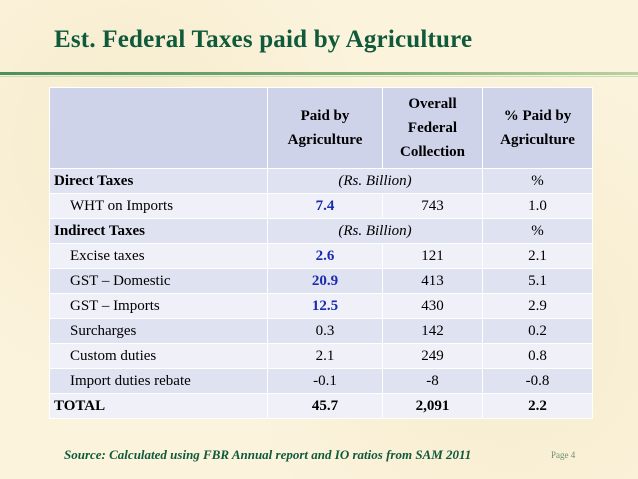 This screenshot has width=638, height=479. What do you see at coordinates (325, 306) in the screenshot?
I see `paid-value: 12.5` at bounding box center [325, 306].